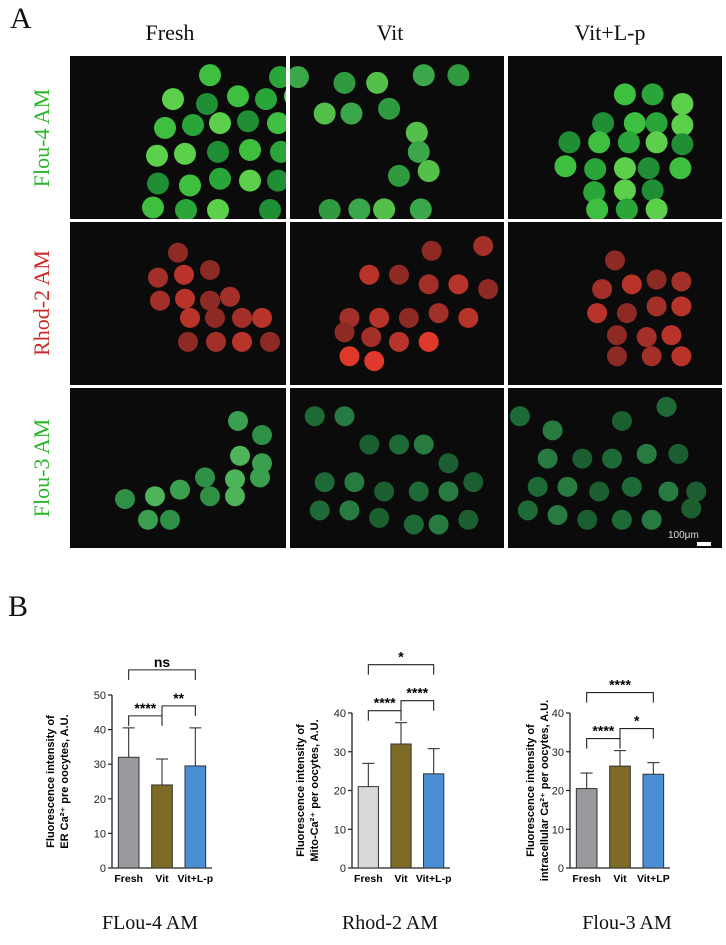 The height and width of the screenshot is (945, 726). I want to click on column-header-vit-lp: Vit+L-p, so click(610, 32).